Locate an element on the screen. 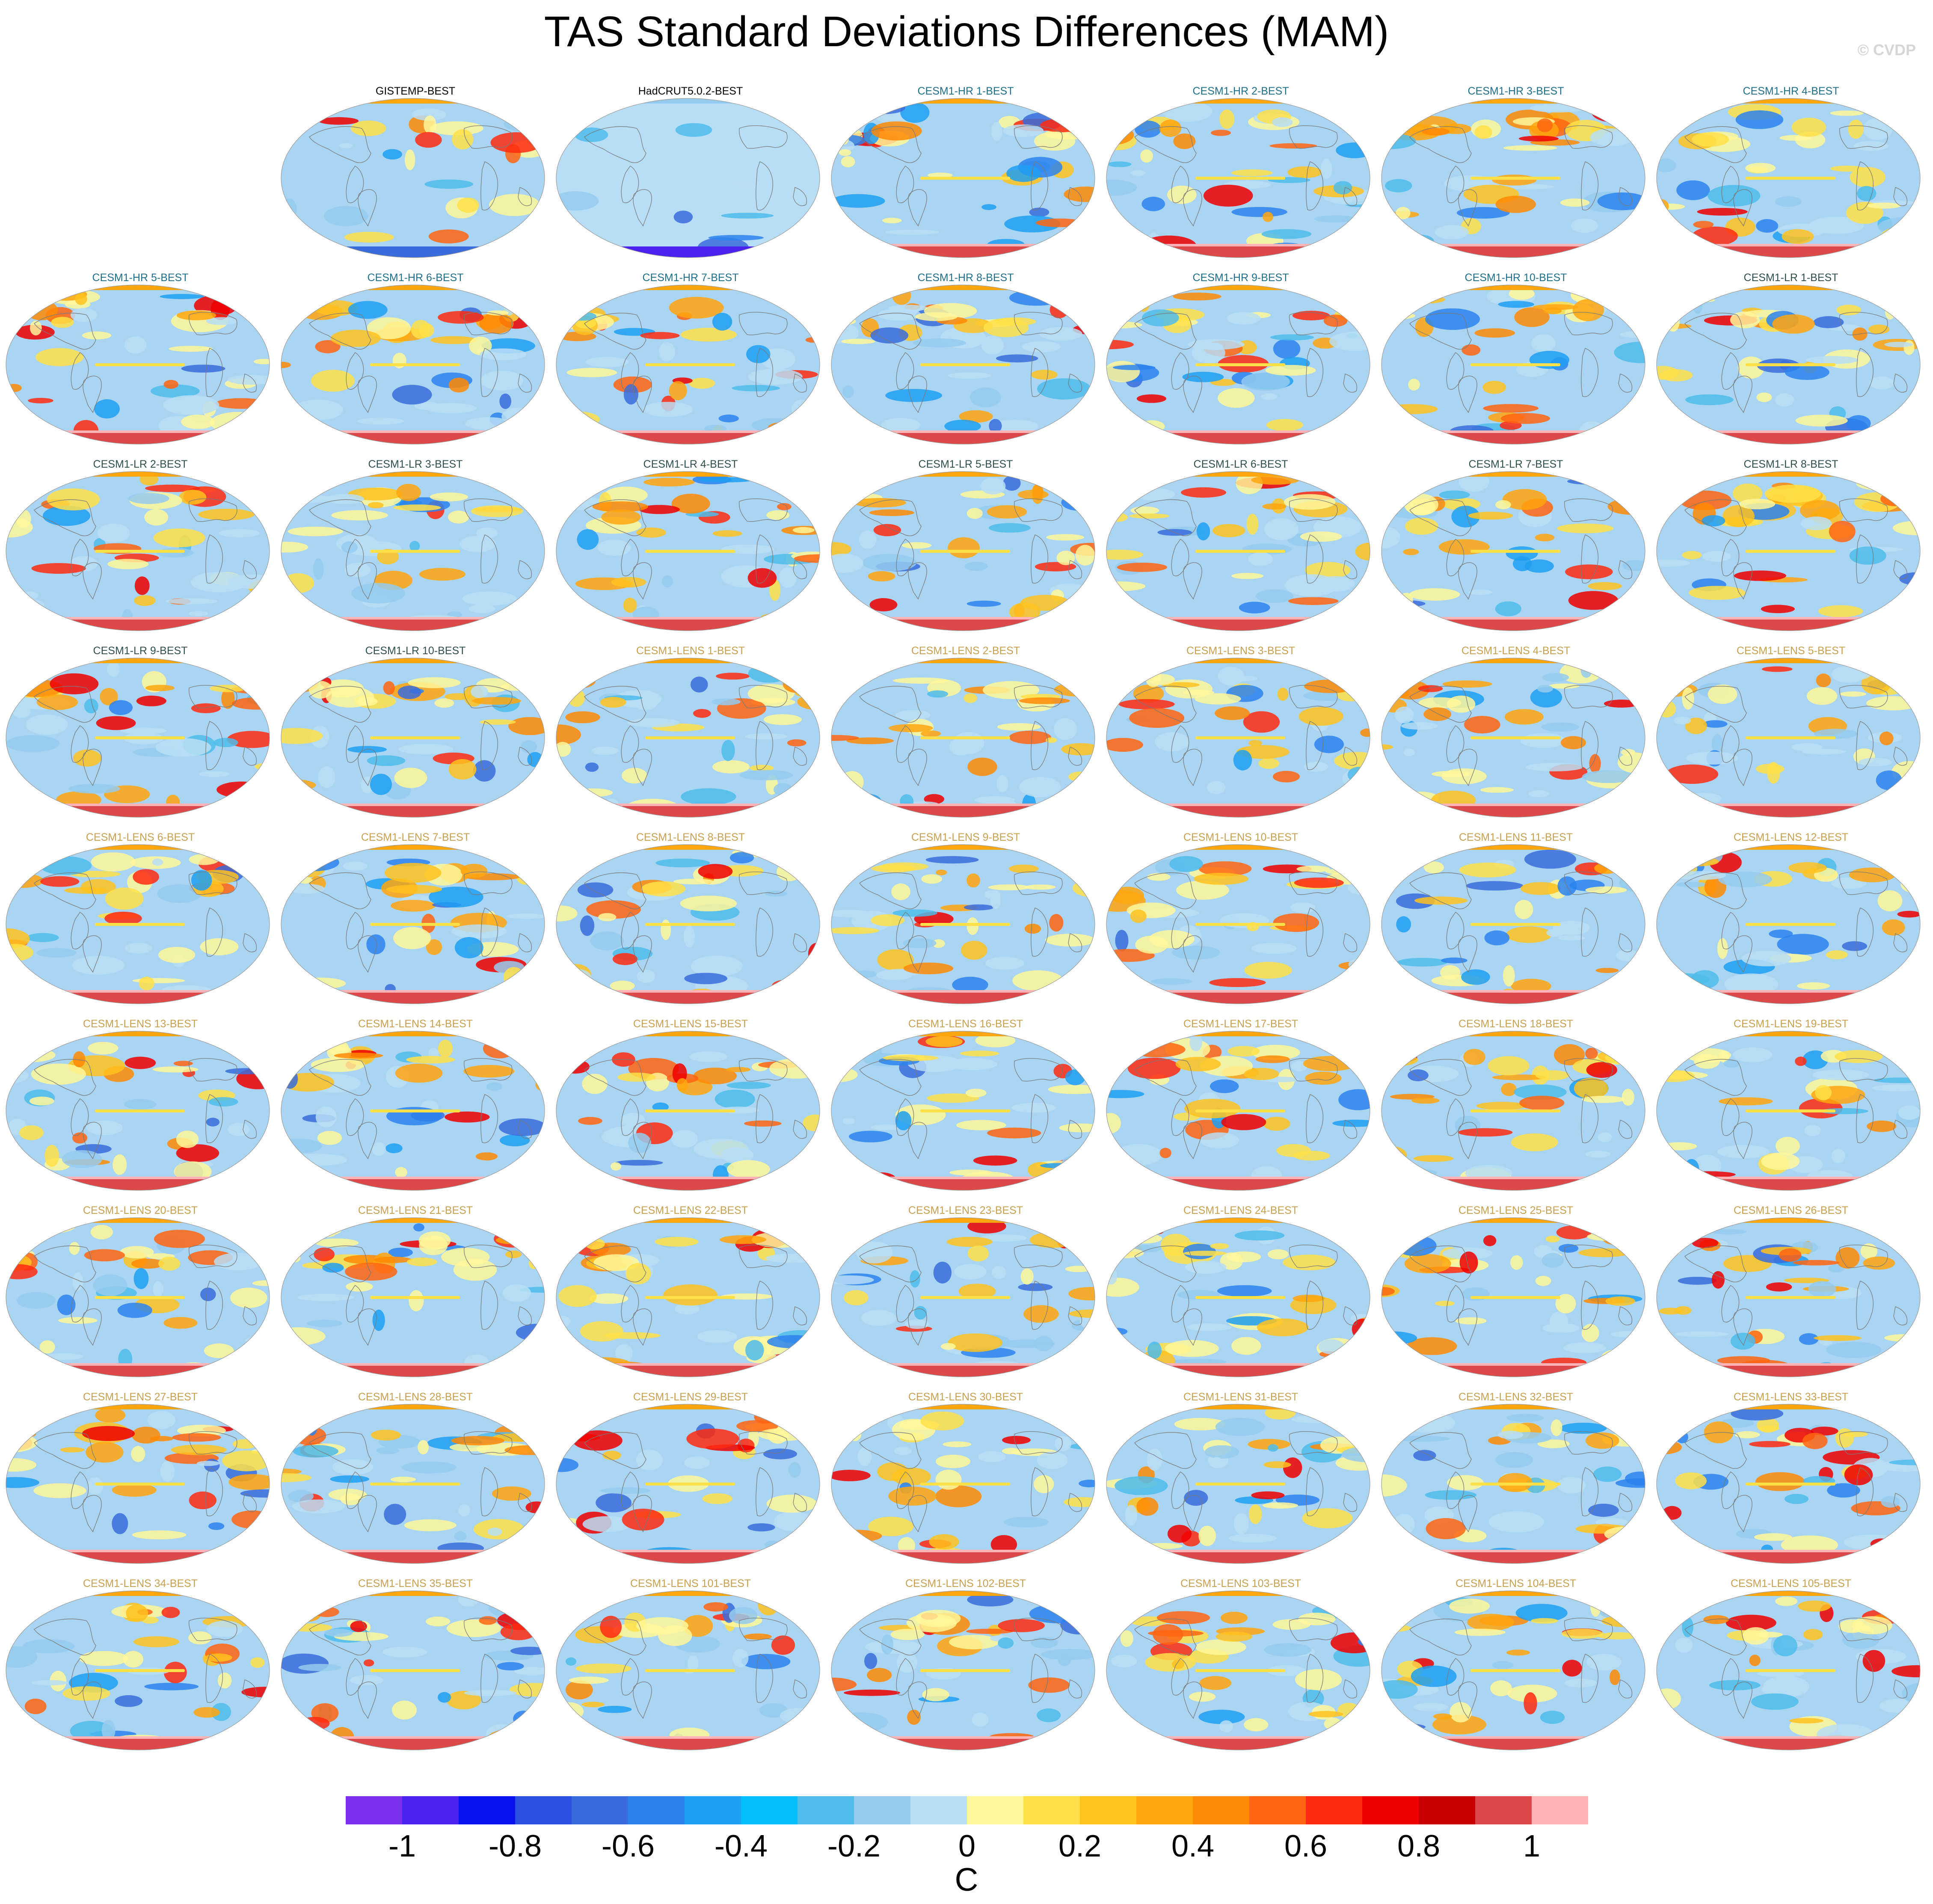 The width and height of the screenshot is (1933, 1904). map-panel: CESM1-LENS 19-BEST is located at coordinates (1791, 1107).